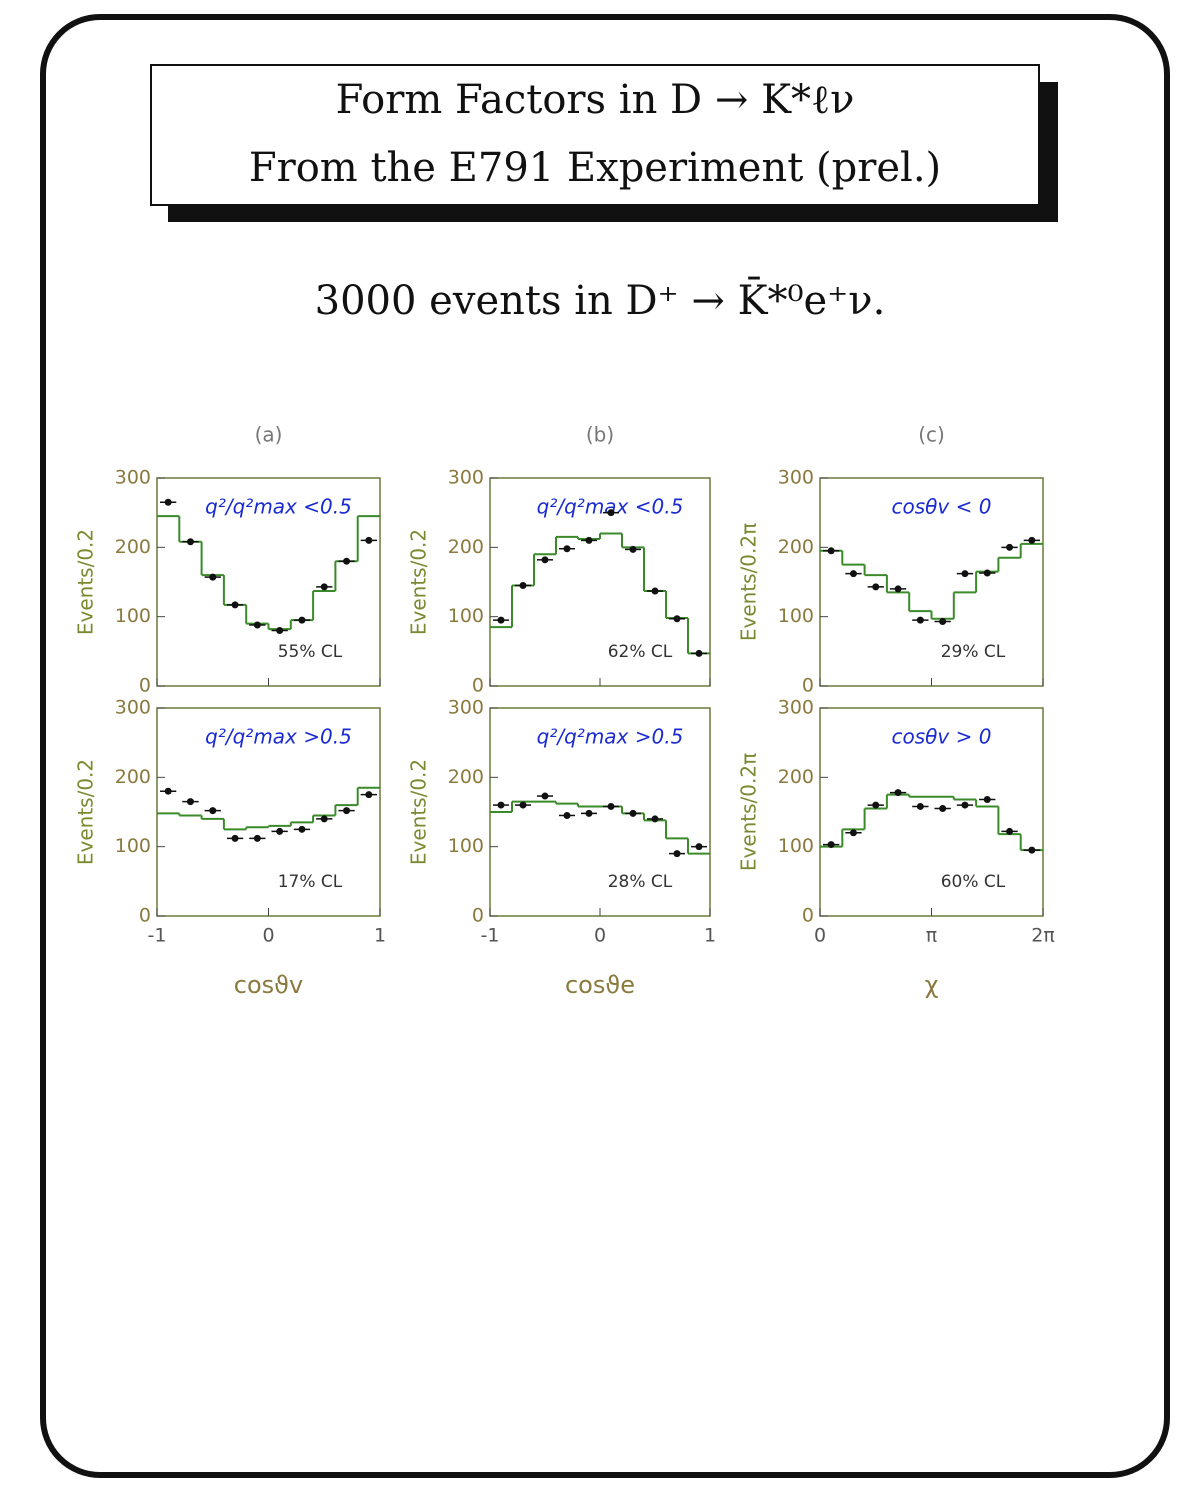  I want to click on annotation: cosθv < 0, so click(942, 507).